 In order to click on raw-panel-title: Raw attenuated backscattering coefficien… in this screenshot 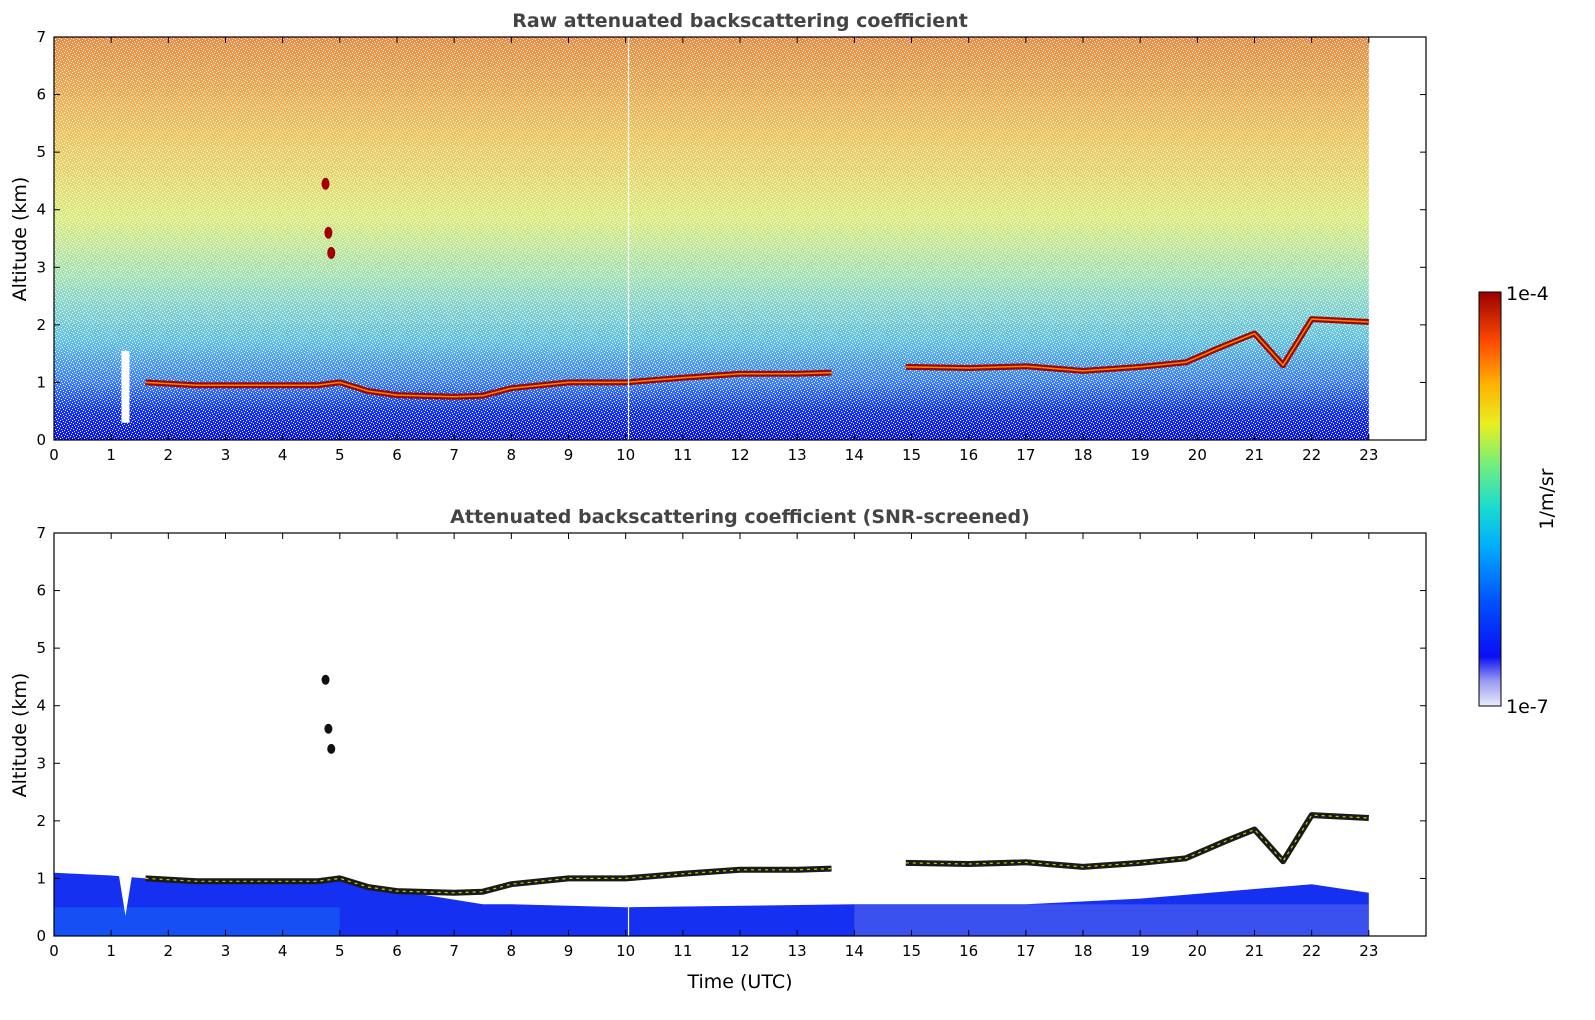, I will do `click(740, 21)`.